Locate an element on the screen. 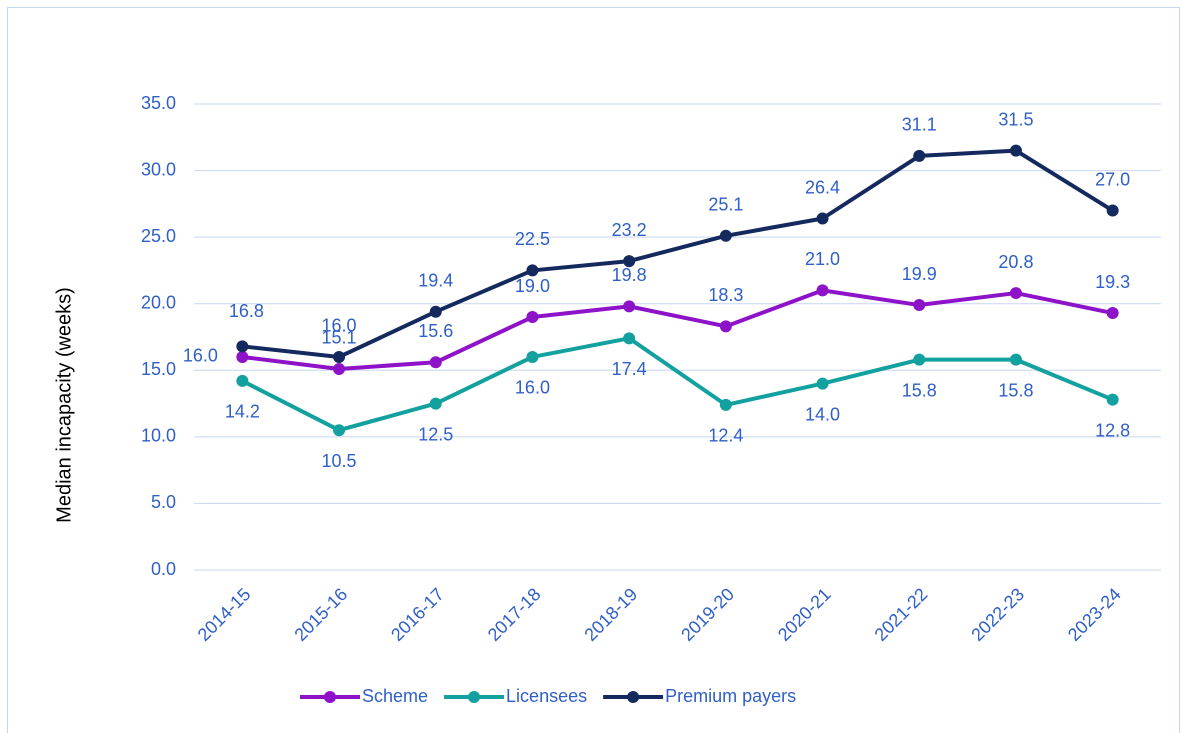 The width and height of the screenshot is (1188, 733). data-label: 16.8 is located at coordinates (246, 311).